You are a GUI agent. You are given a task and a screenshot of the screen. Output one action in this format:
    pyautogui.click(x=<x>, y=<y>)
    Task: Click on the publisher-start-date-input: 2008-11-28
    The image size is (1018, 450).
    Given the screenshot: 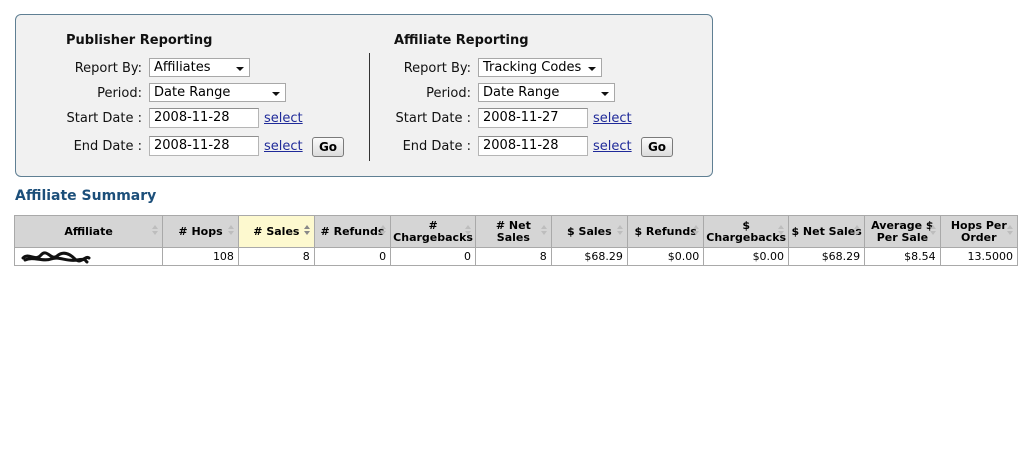 What is the action you would take?
    pyautogui.click(x=204, y=118)
    